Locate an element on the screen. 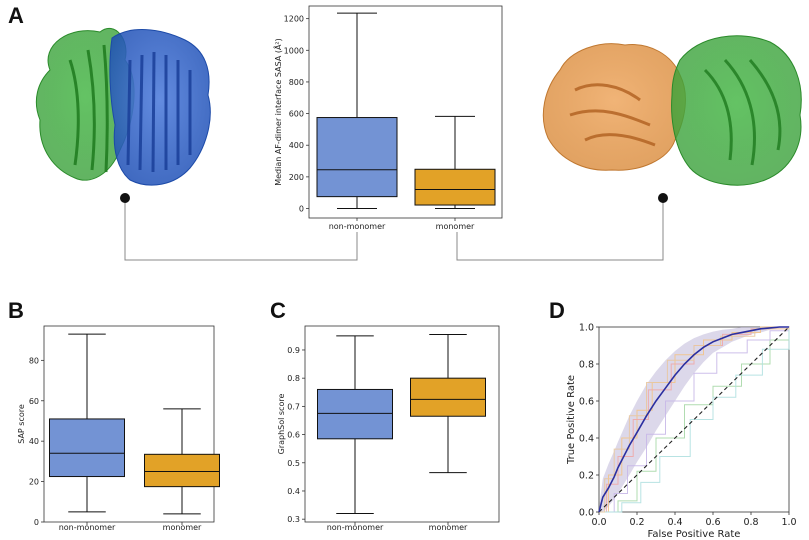  chart-c-ytick-label: 0.6 is located at coordinates (293, 435).